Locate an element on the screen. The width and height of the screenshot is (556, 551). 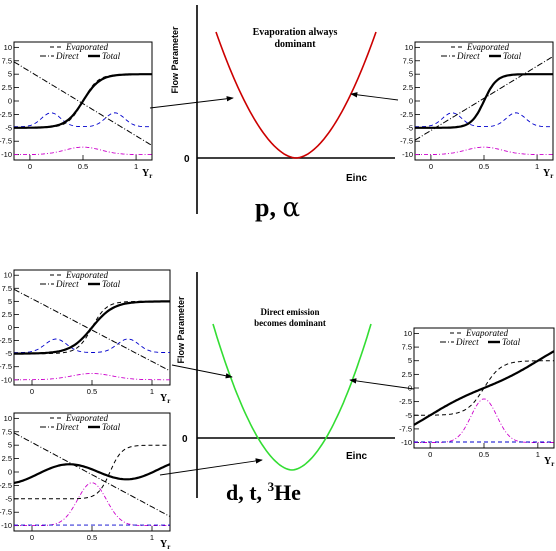
top-flow-curve is located at coordinates (296, 95).